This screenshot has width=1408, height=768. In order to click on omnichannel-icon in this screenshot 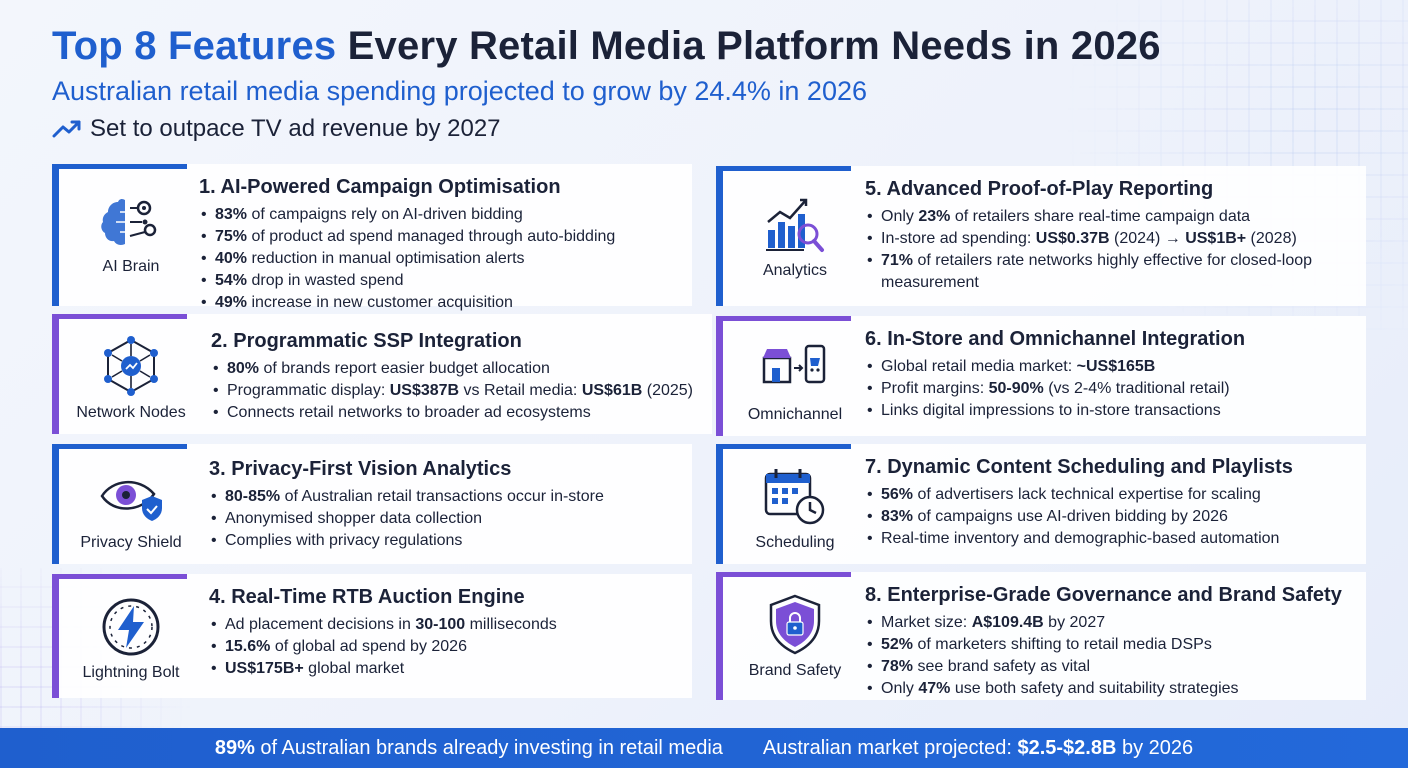, I will do `click(794, 364)`.